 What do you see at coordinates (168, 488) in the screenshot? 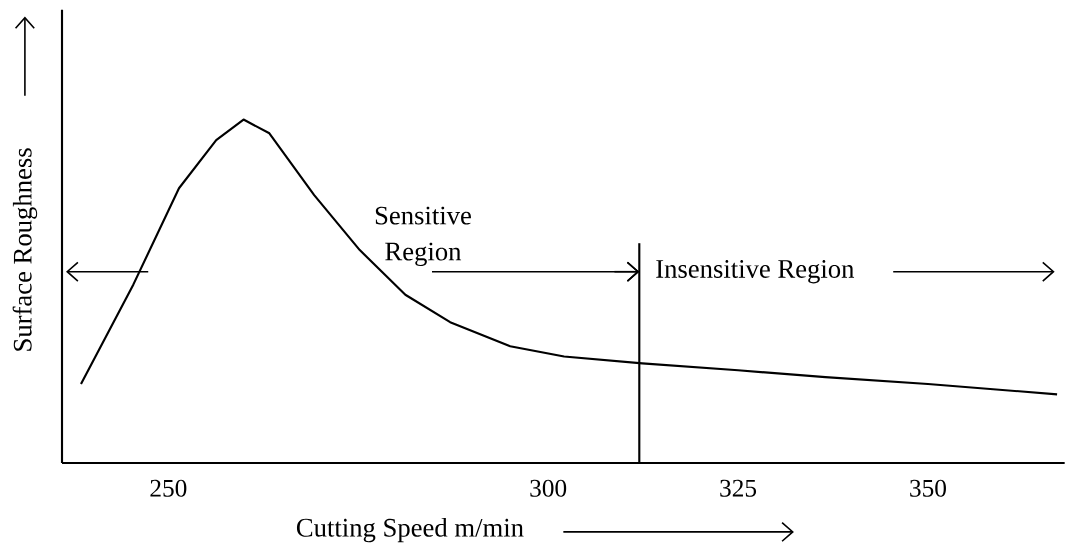
I see `x-tick-label: 250` at bounding box center [168, 488].